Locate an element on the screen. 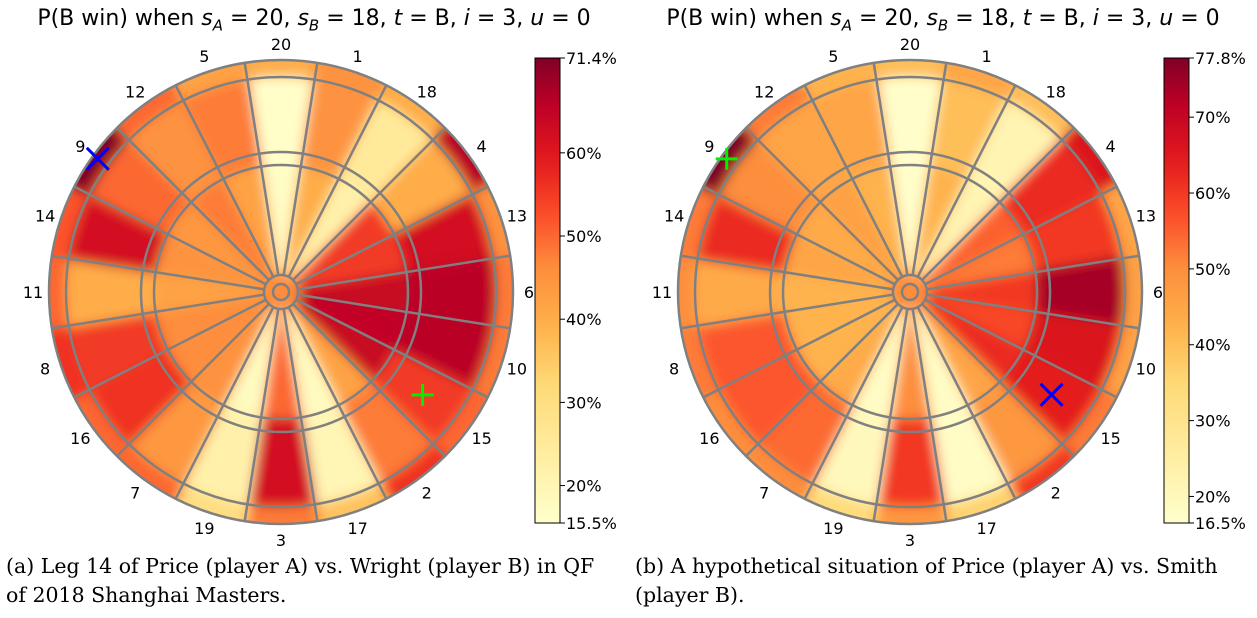 This screenshot has width=1257, height=618. segment-number-label: 2 is located at coordinates (1056, 493).